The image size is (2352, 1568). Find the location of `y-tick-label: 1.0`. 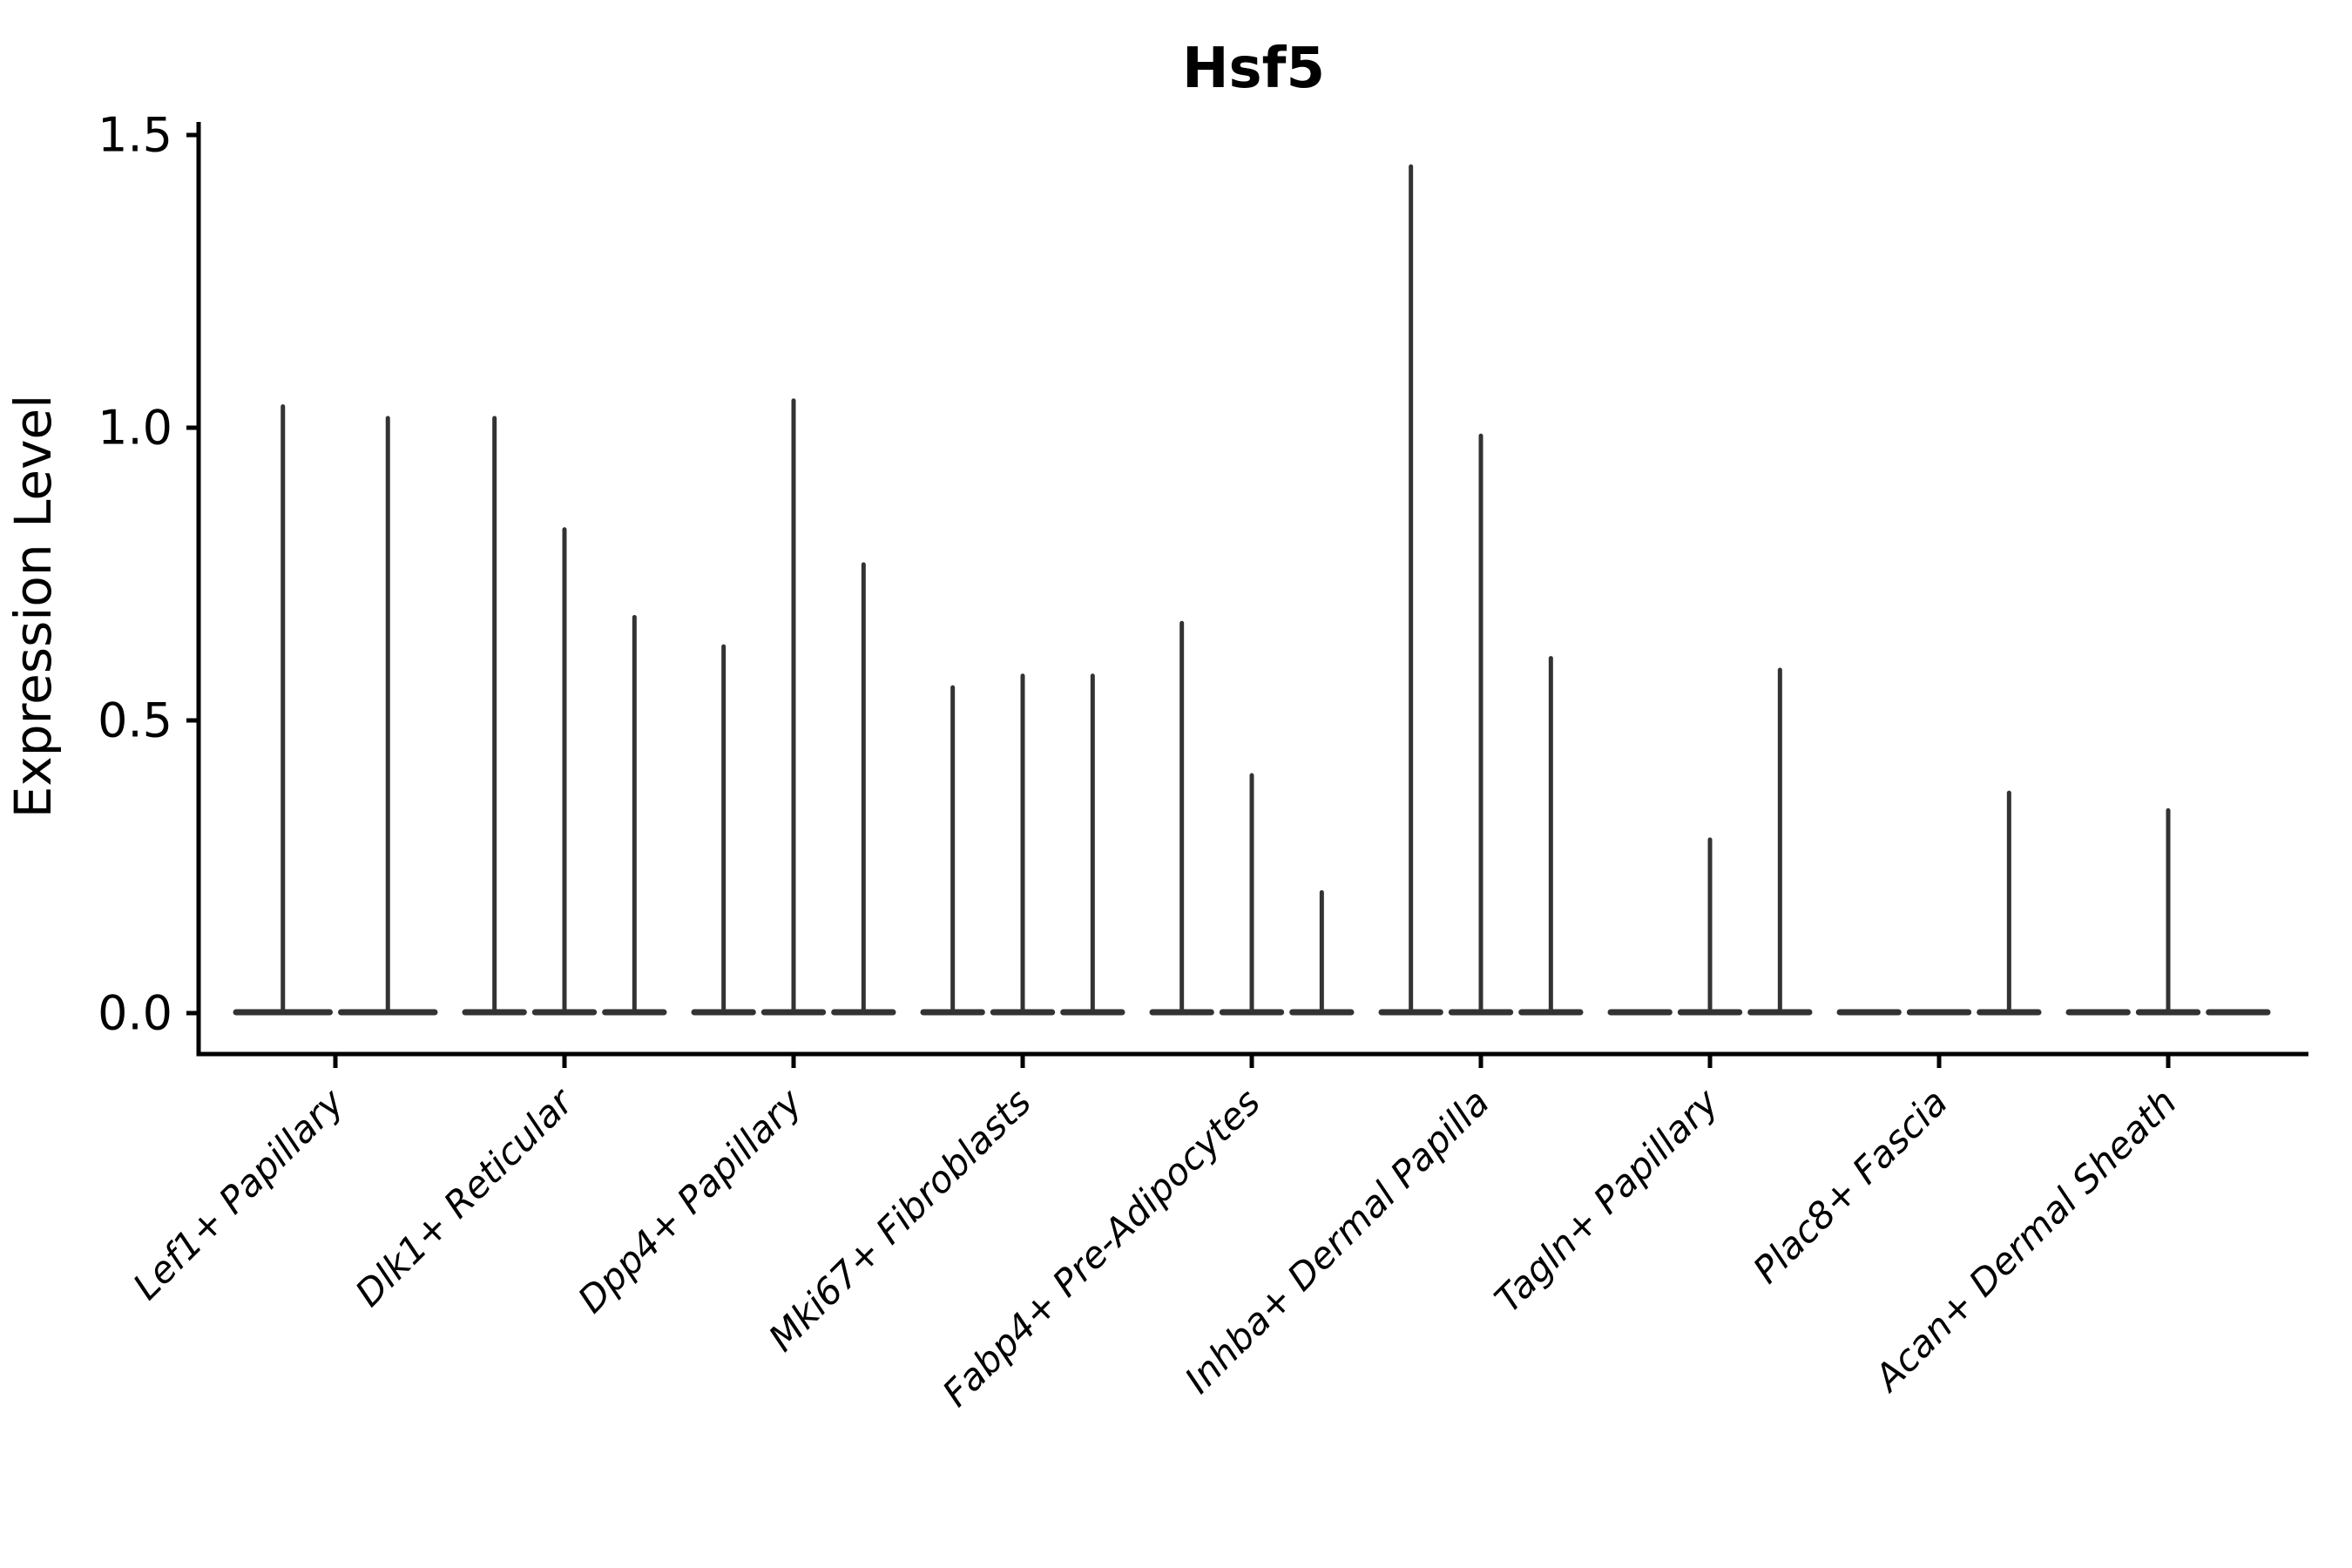

y-tick-label: 1.0 is located at coordinates (135, 428).